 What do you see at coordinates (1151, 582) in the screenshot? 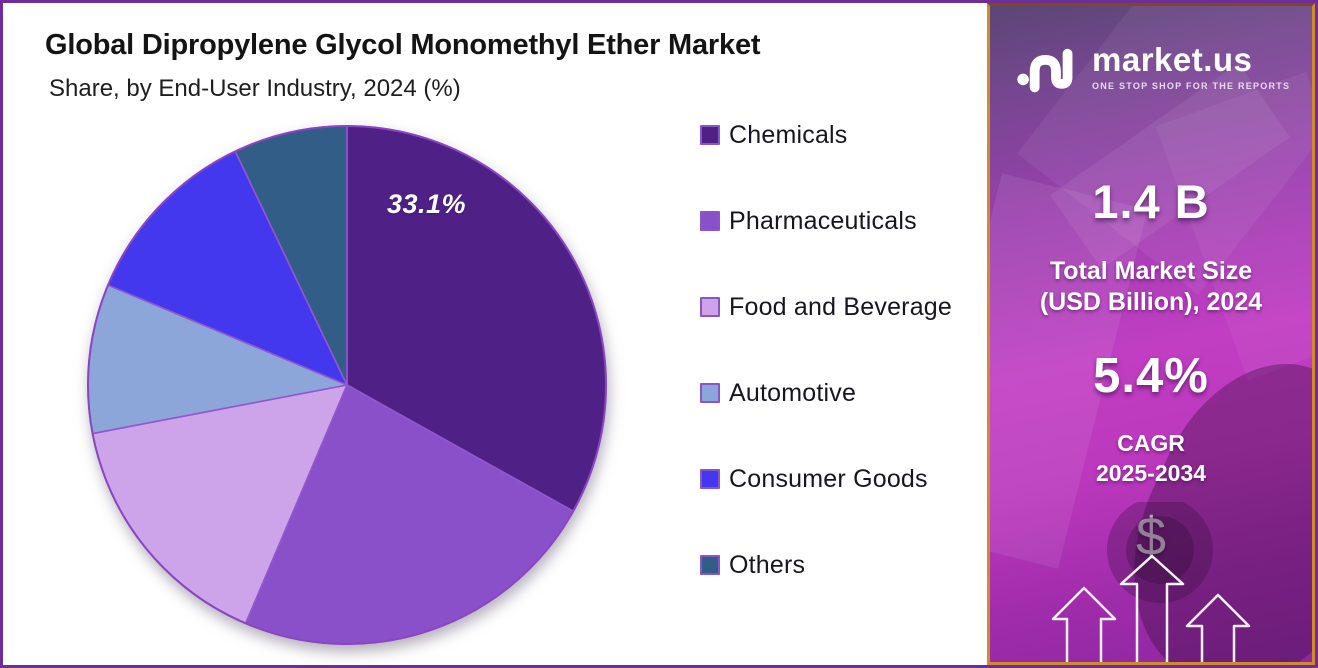
I see `growth-arrows-icon` at bounding box center [1151, 582].